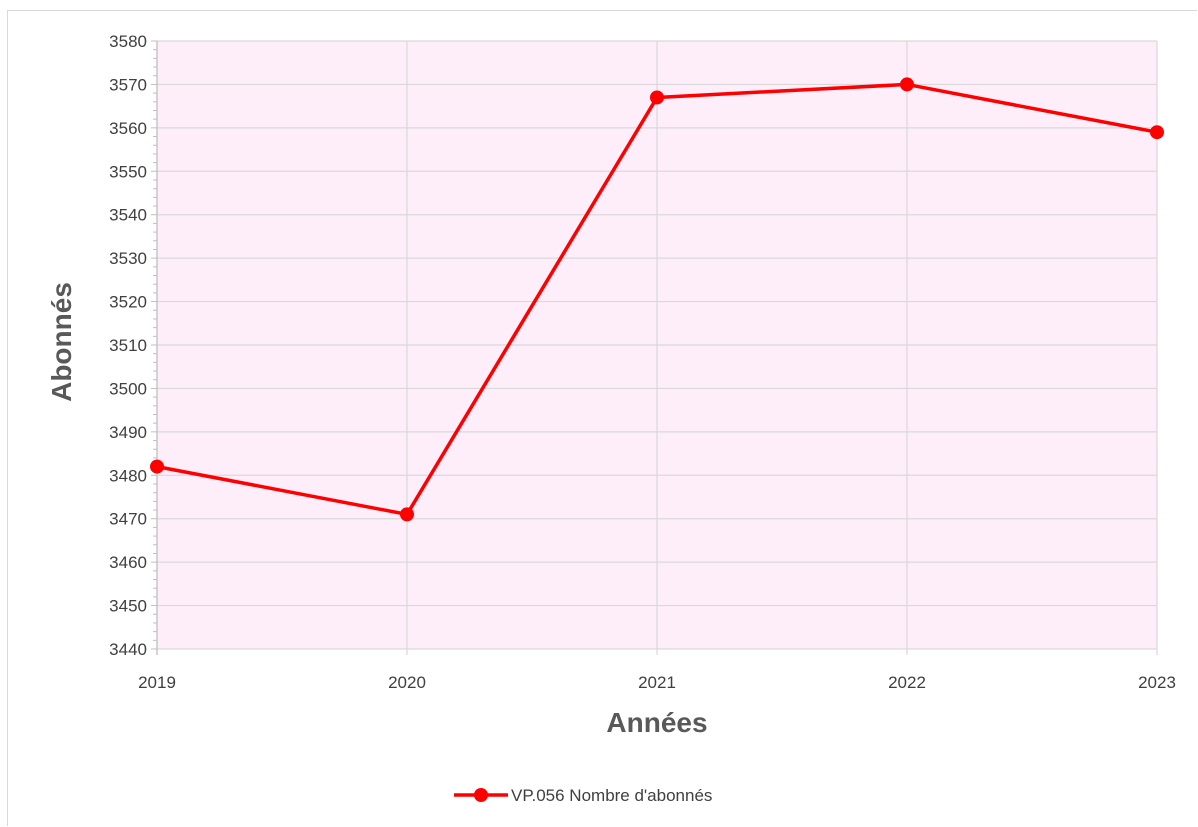 The height and width of the screenshot is (827, 1198). I want to click on x-tick-label: 2021, so click(657, 682).